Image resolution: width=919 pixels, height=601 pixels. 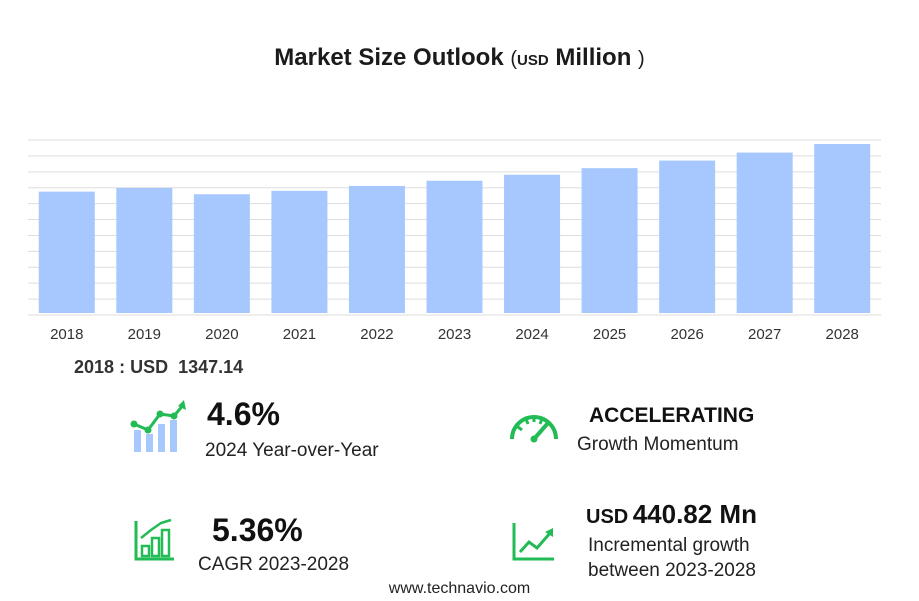 What do you see at coordinates (607, 517) in the screenshot?
I see `incremental-currency: USD` at bounding box center [607, 517].